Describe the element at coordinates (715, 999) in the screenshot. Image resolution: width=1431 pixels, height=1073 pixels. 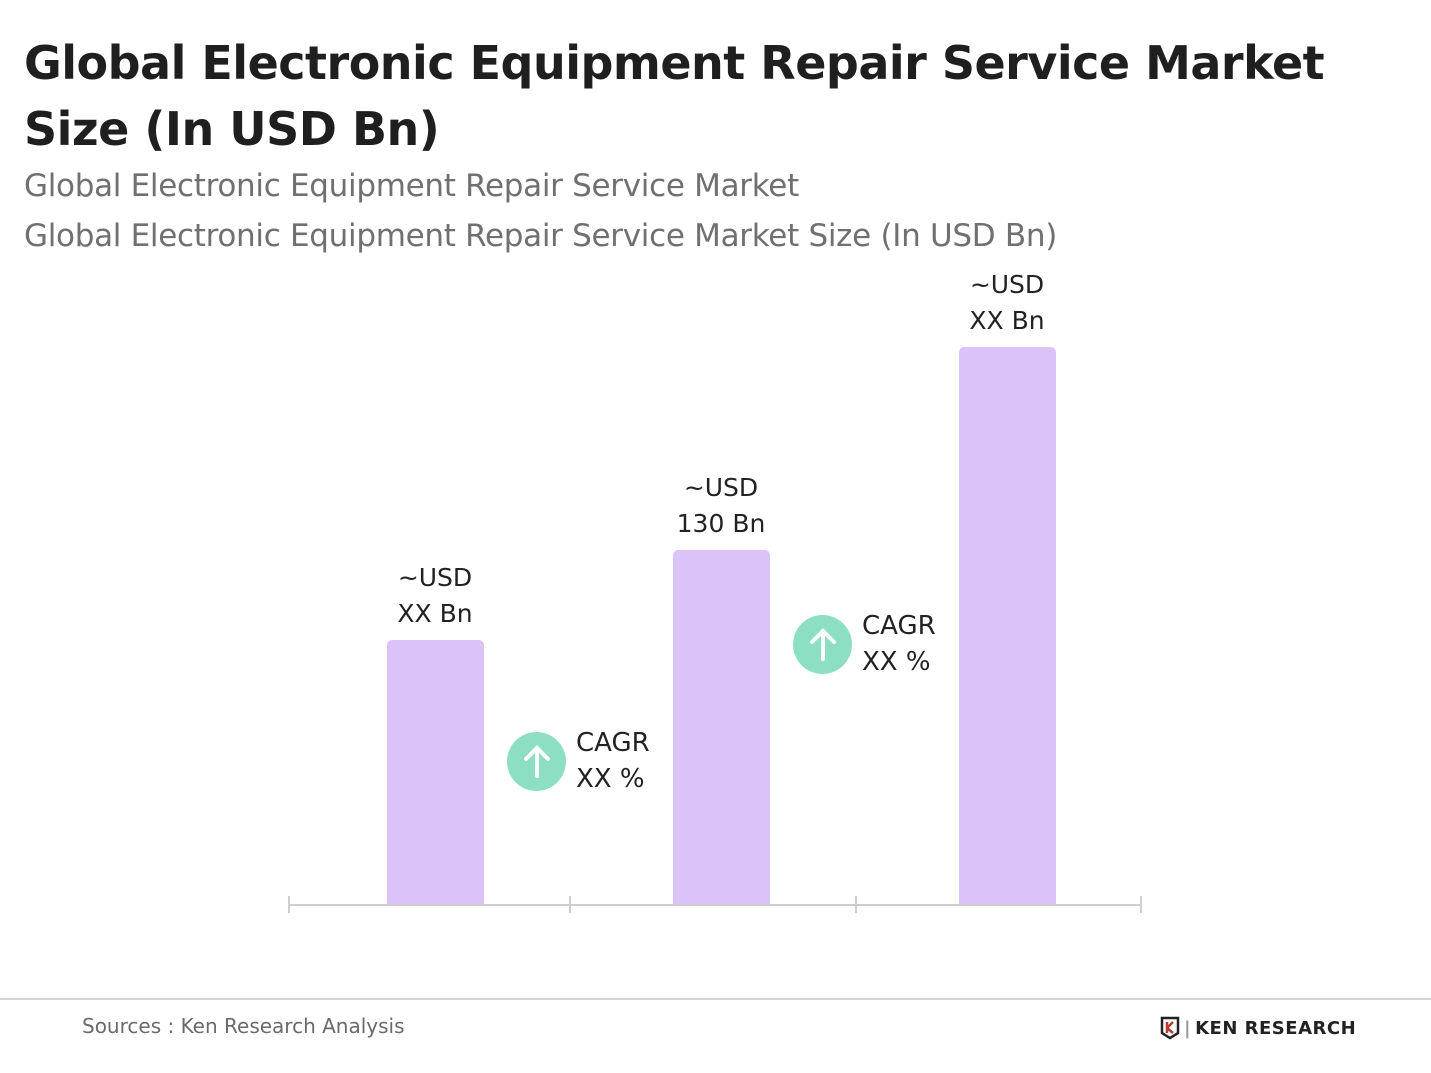
I see `footer-divider` at that location.